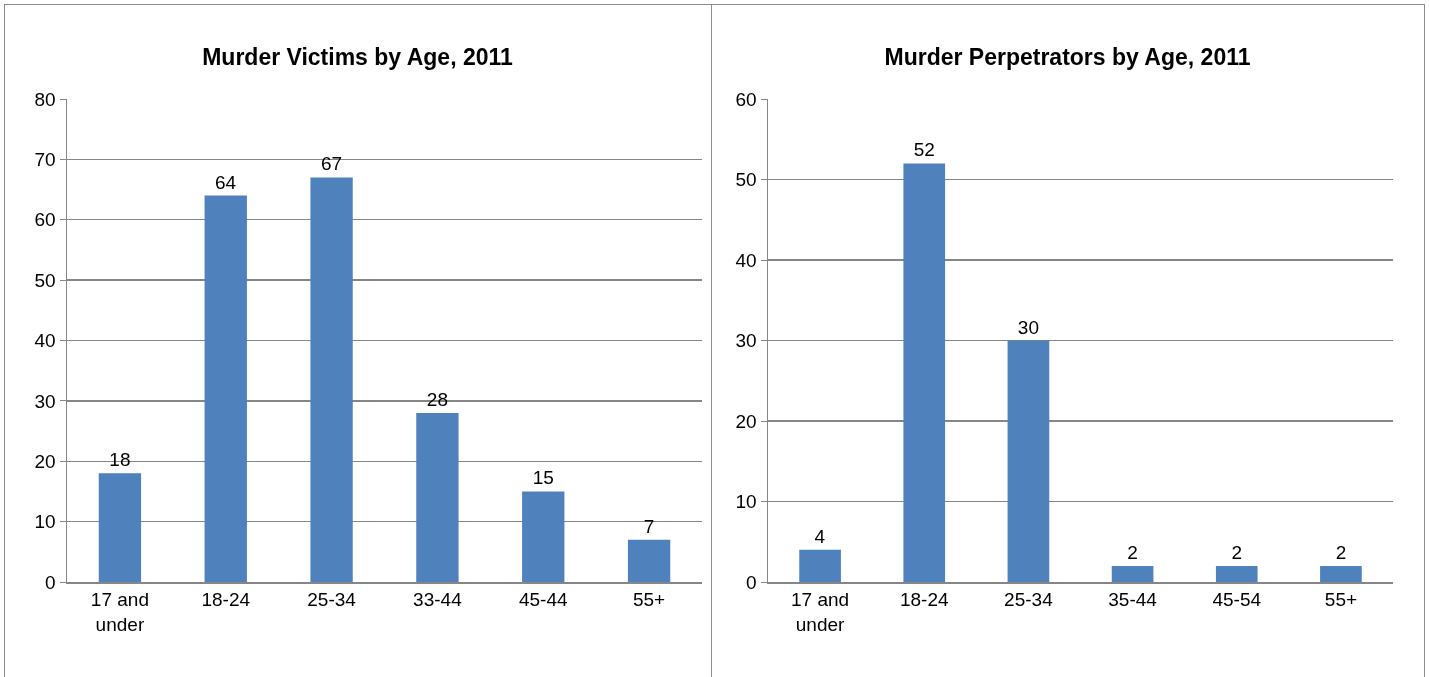  Describe the element at coordinates (1237, 600) in the screenshot. I see `x-tick-label: 45-54` at that location.